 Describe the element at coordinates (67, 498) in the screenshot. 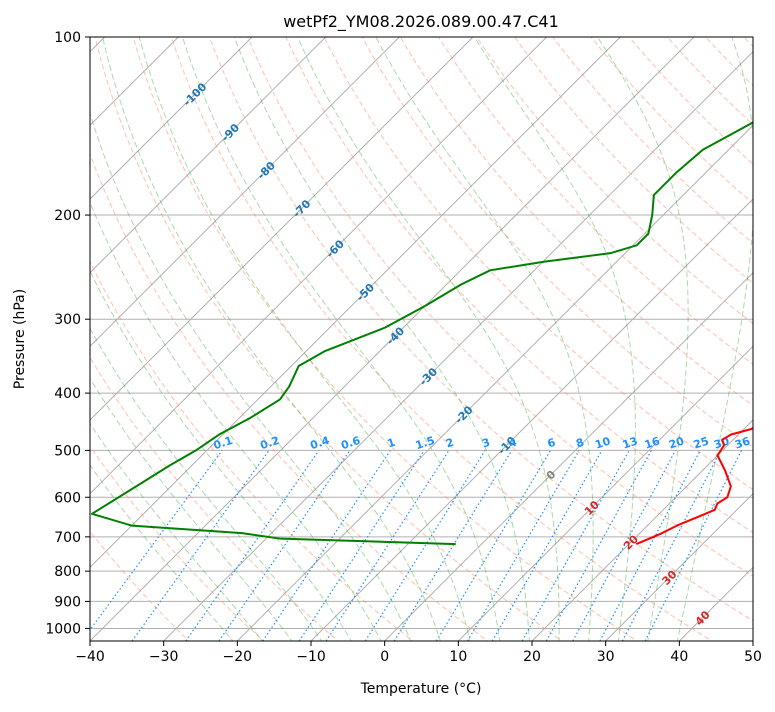

I see `y-tick-label: 600` at that location.